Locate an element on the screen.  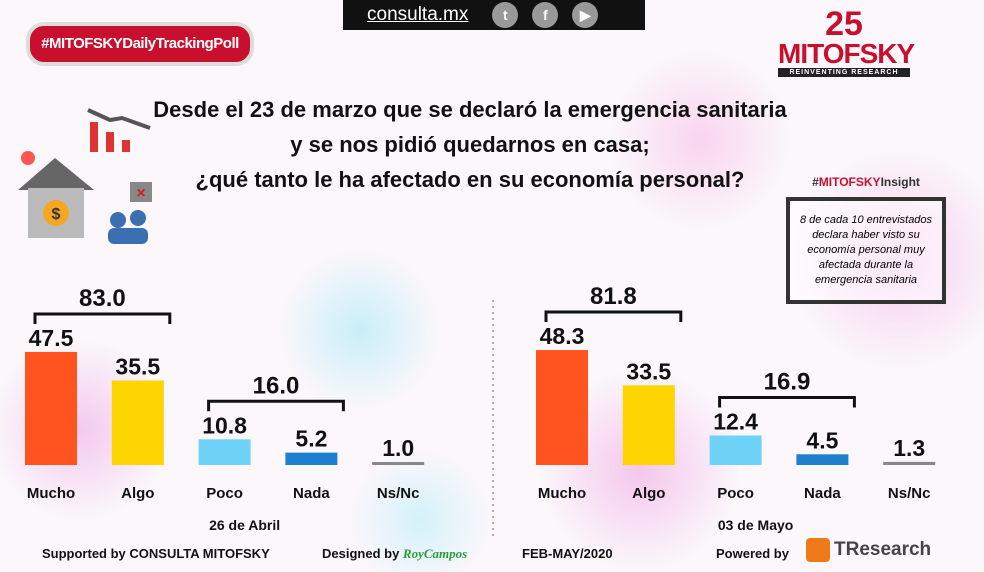
footer-powered: Powered by is located at coordinates (752, 553).